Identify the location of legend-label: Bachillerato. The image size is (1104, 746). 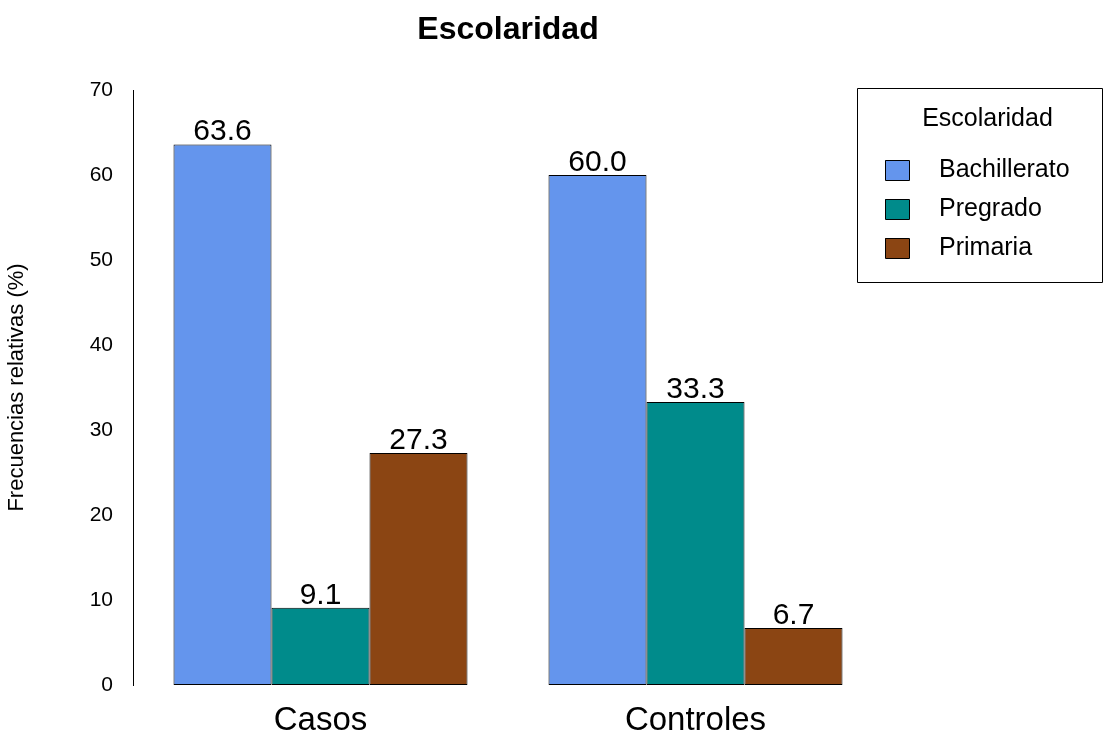
(1004, 167).